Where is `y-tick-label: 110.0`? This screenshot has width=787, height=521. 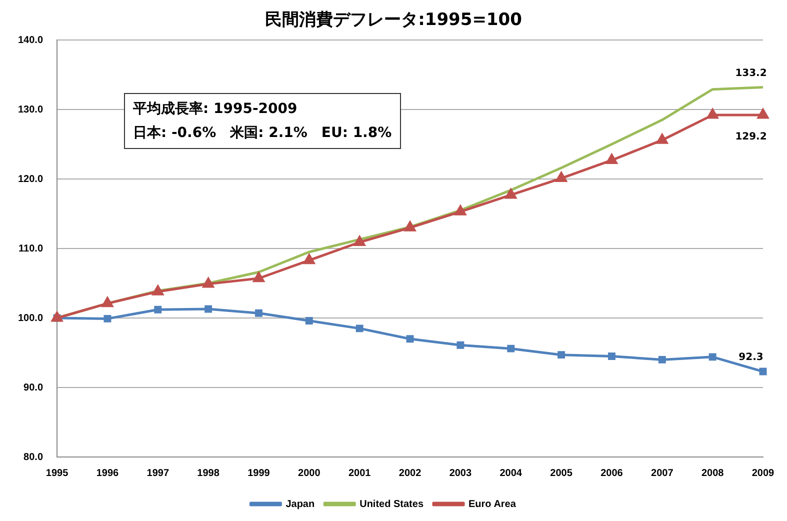 y-tick-label: 110.0 is located at coordinates (31, 248).